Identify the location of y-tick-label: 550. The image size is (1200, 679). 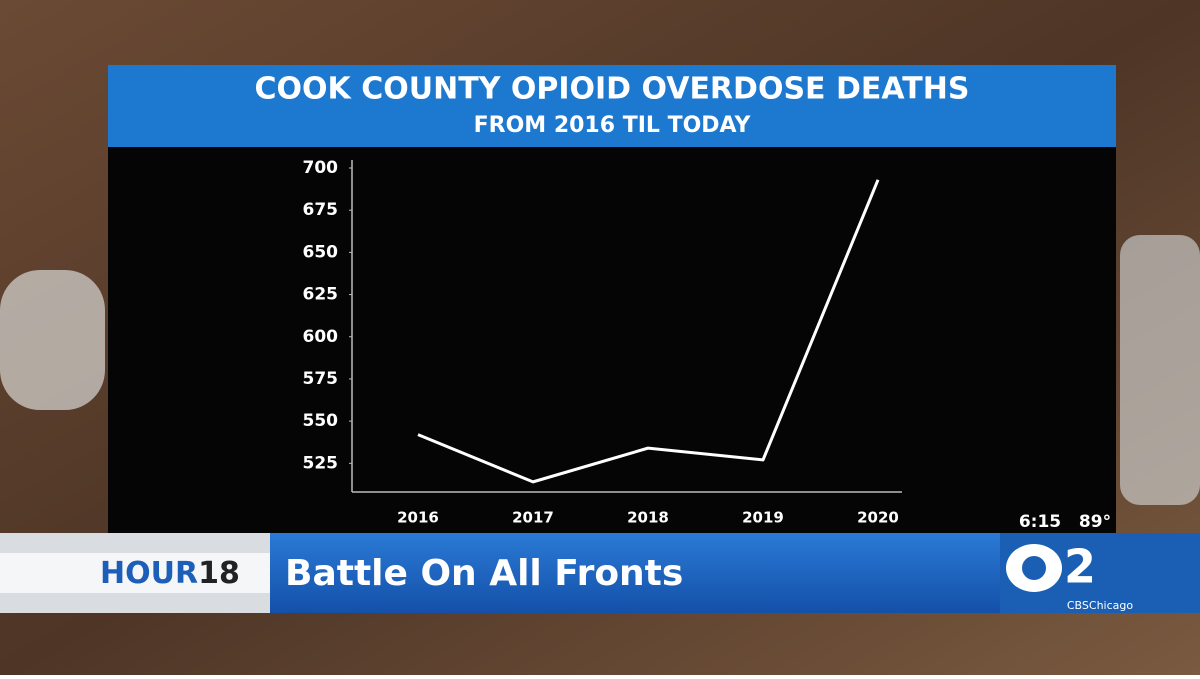
(321, 421).